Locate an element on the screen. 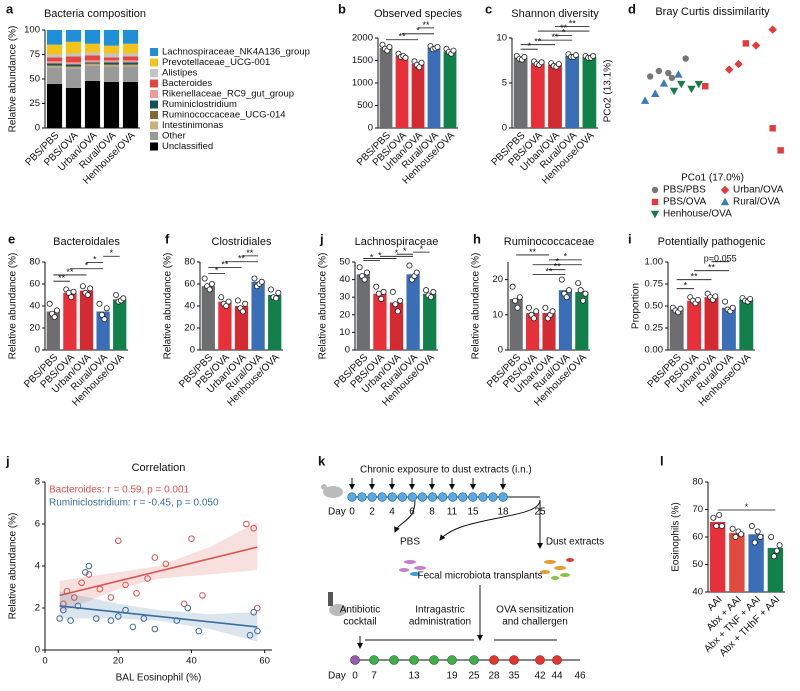  day-number: 25 is located at coordinates (474, 676).